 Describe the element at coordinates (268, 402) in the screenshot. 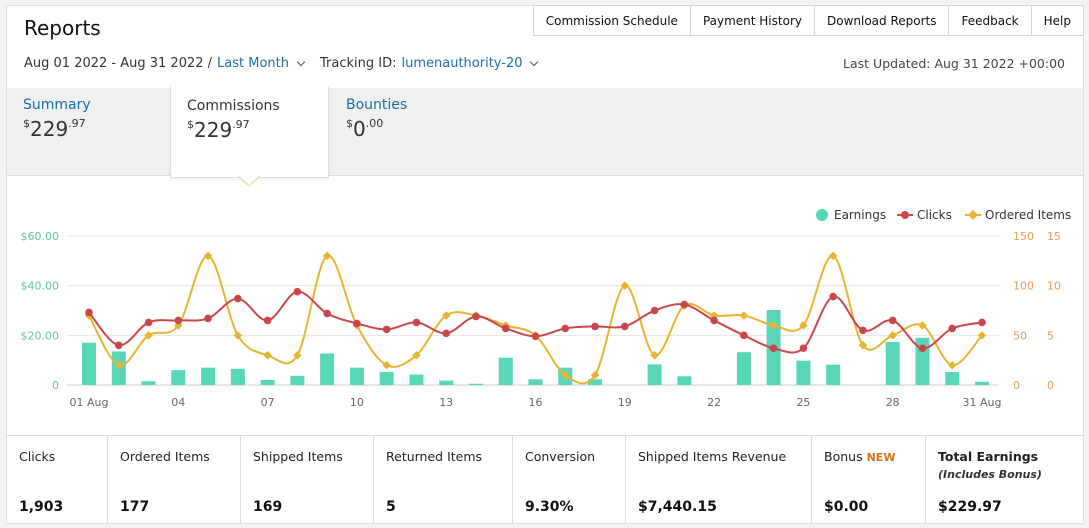

I see `x-tick-label: 07` at that location.